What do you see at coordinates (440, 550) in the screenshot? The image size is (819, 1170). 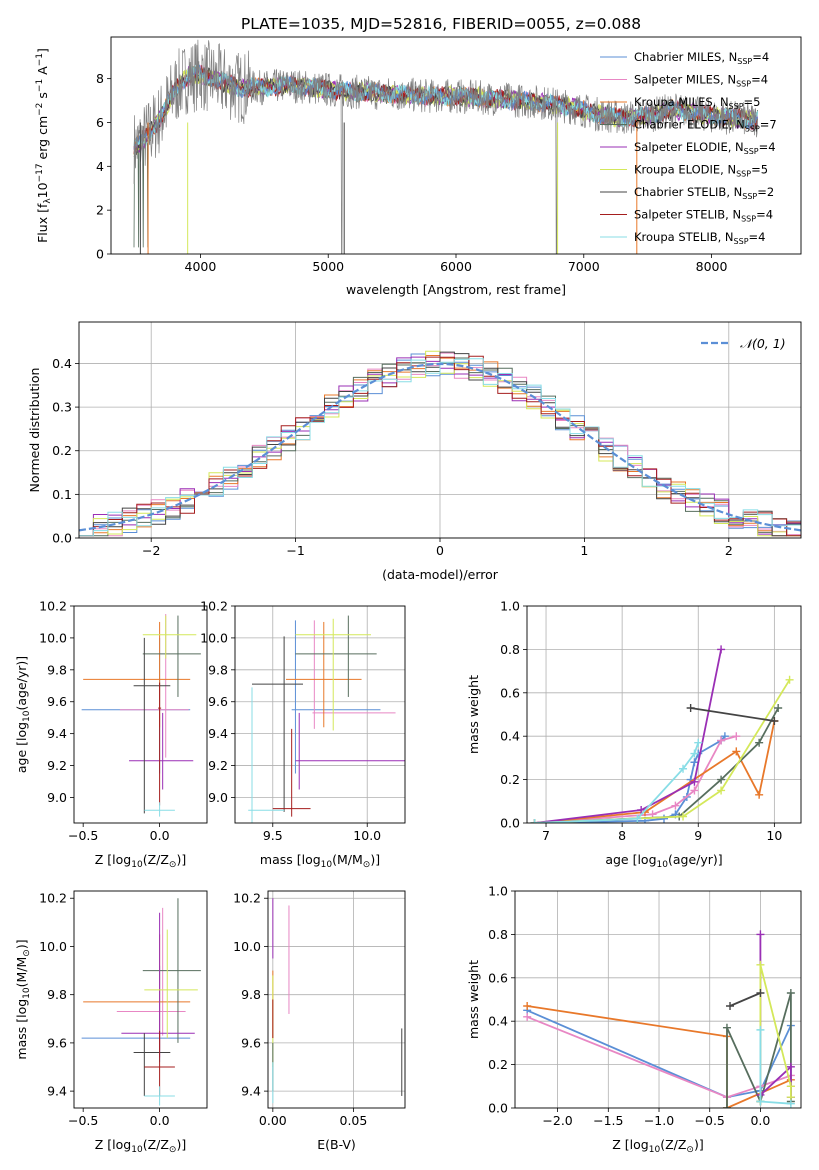 I see `x-tick-label: 0` at bounding box center [440, 550].